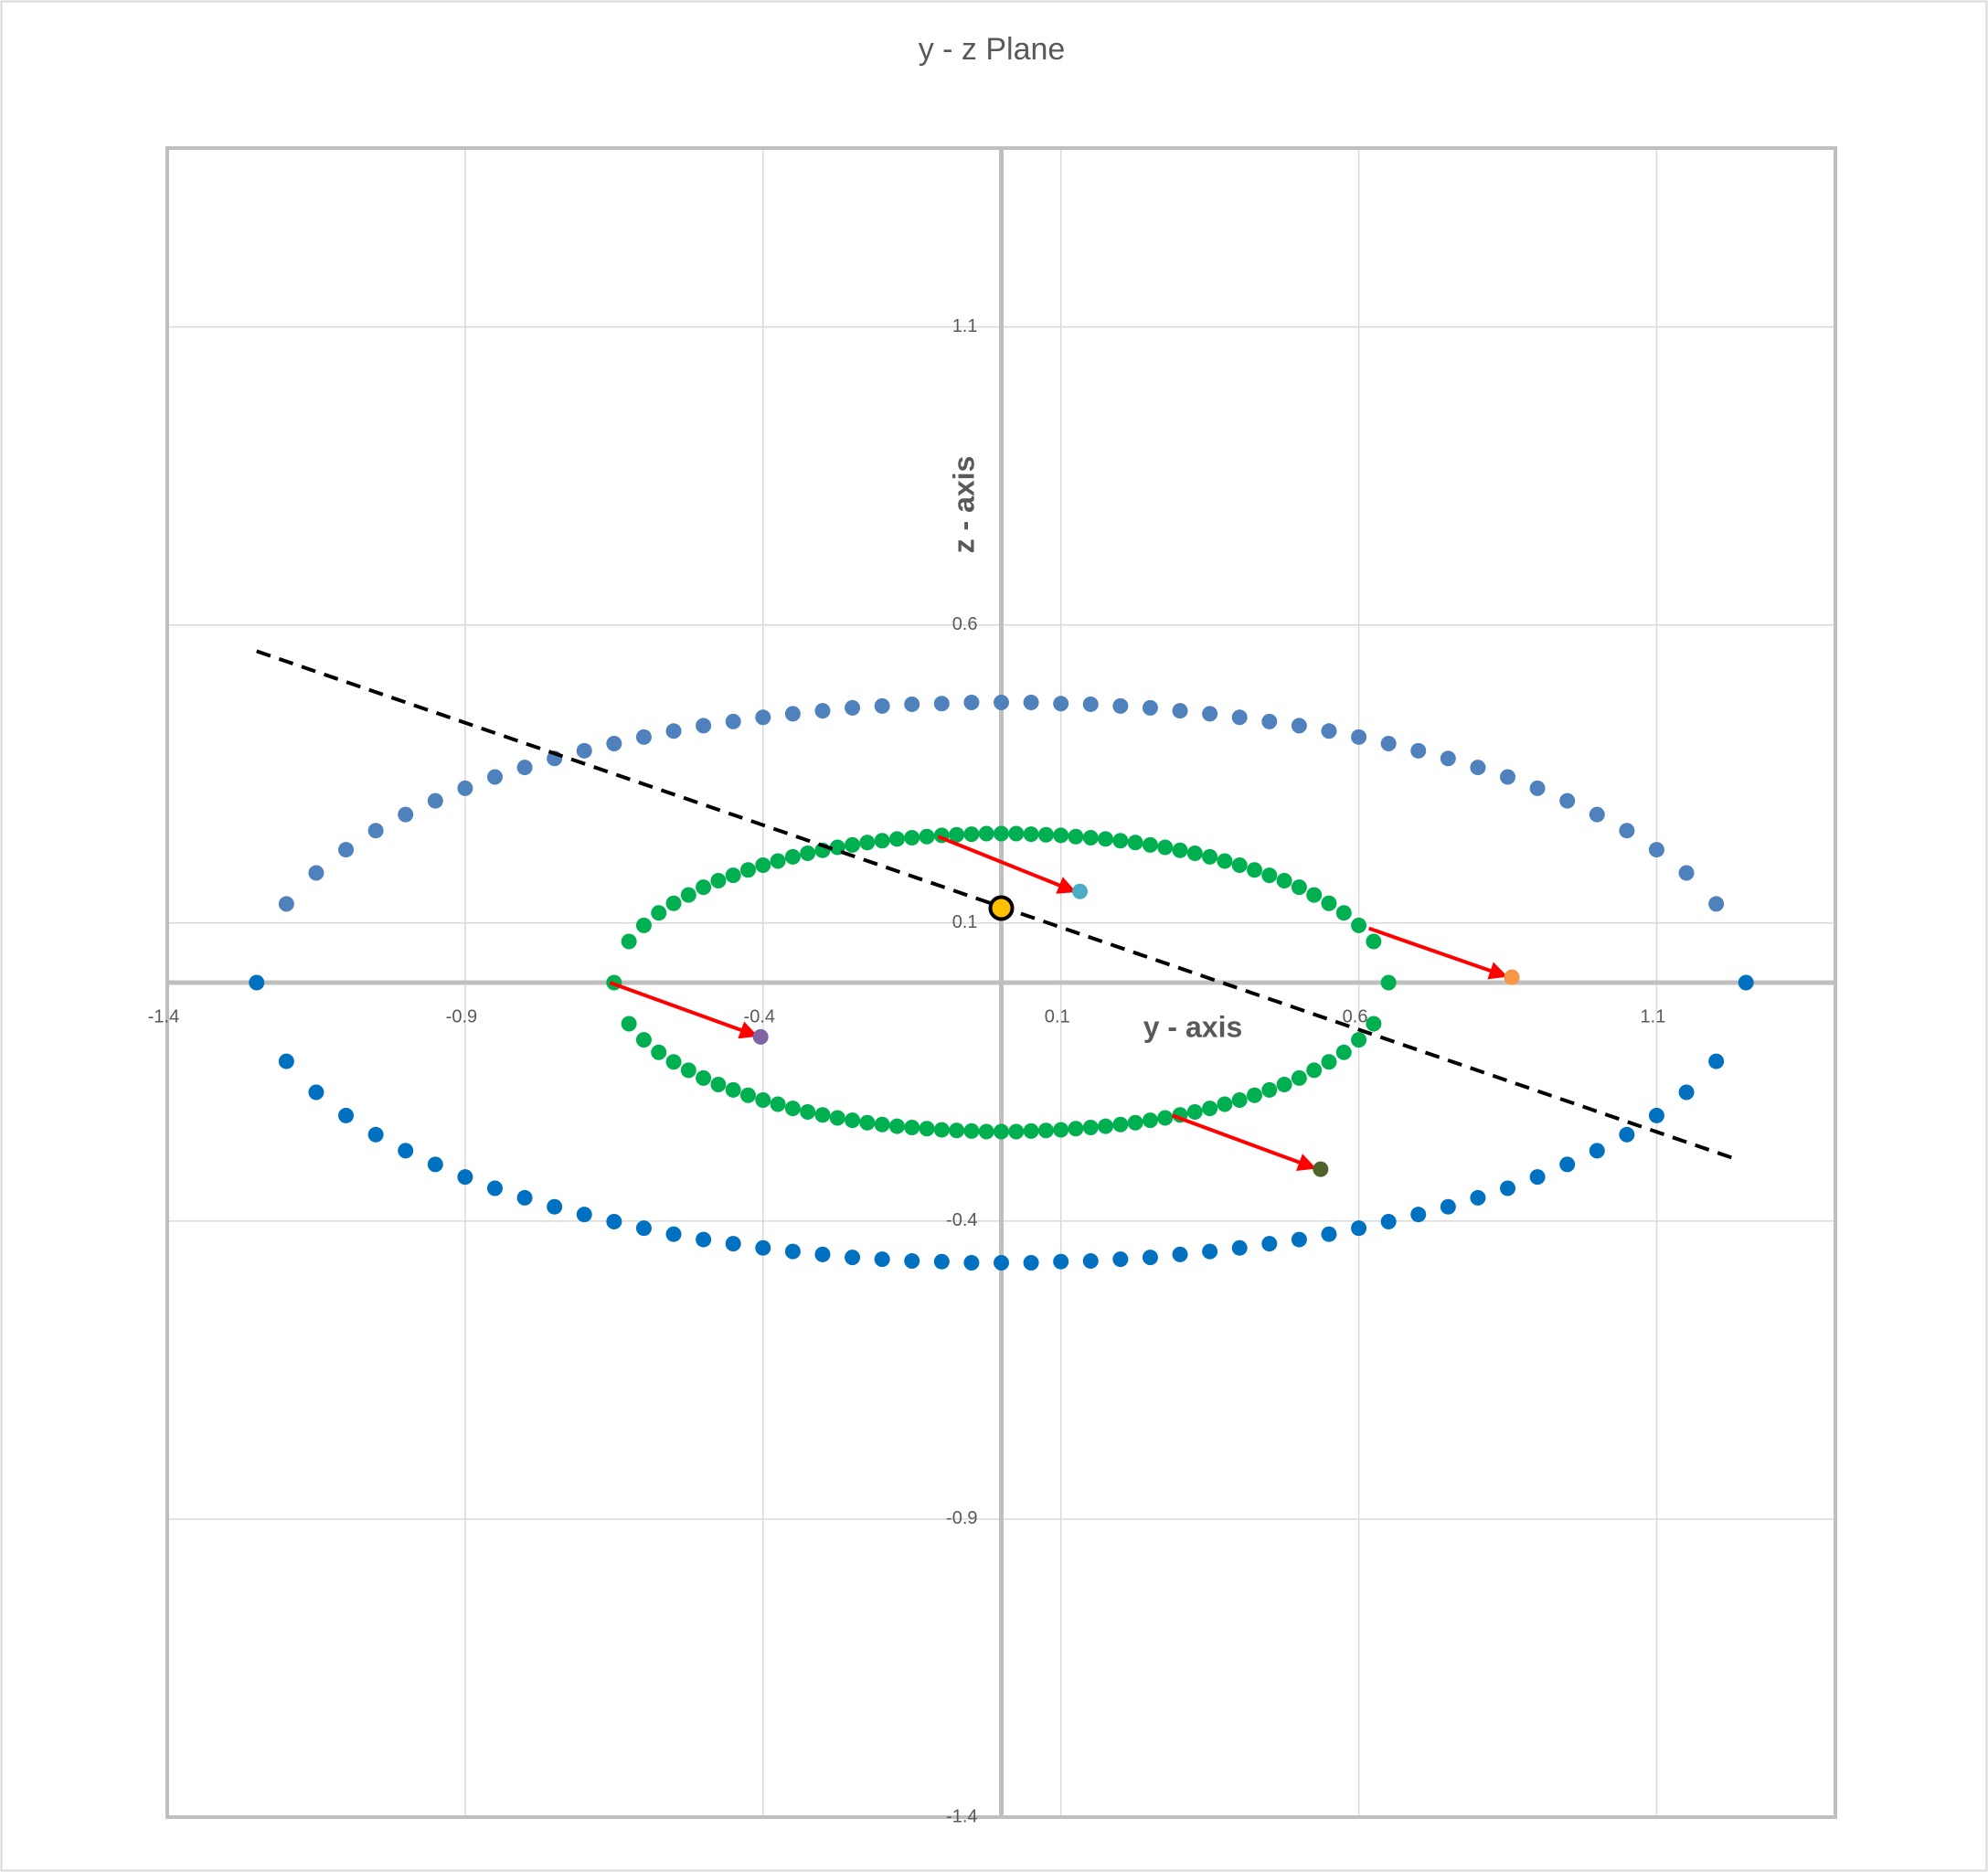 The width and height of the screenshot is (1988, 1872). I want to click on x-tick-label: -0.9, so click(461, 1016).